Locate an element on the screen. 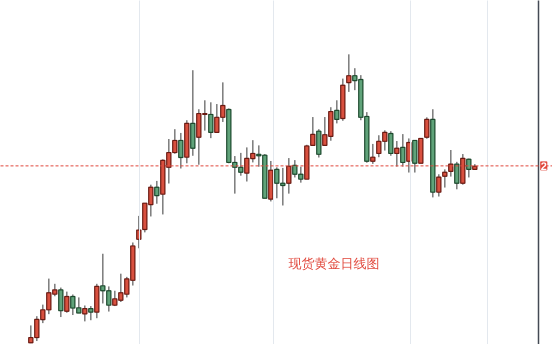  annotation: 2 is located at coordinates (543, 166).